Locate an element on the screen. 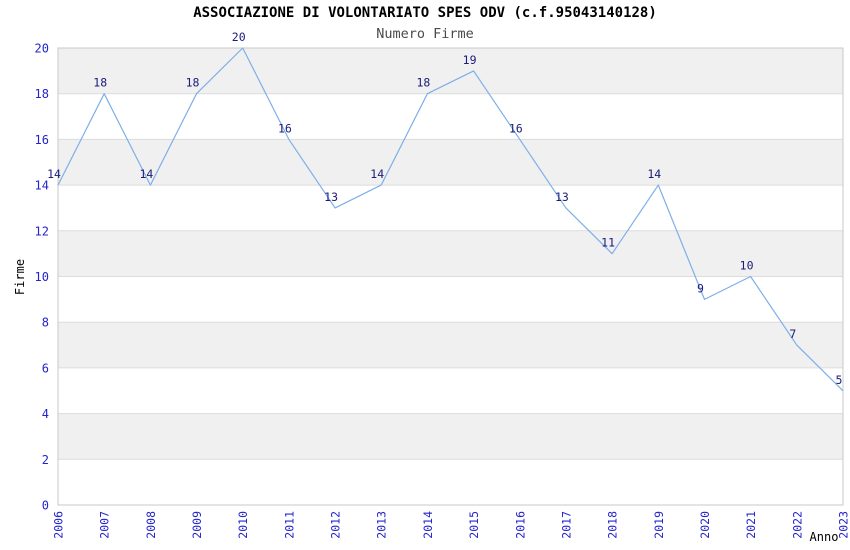  x-tick-label: 2021 is located at coordinates (751, 525).